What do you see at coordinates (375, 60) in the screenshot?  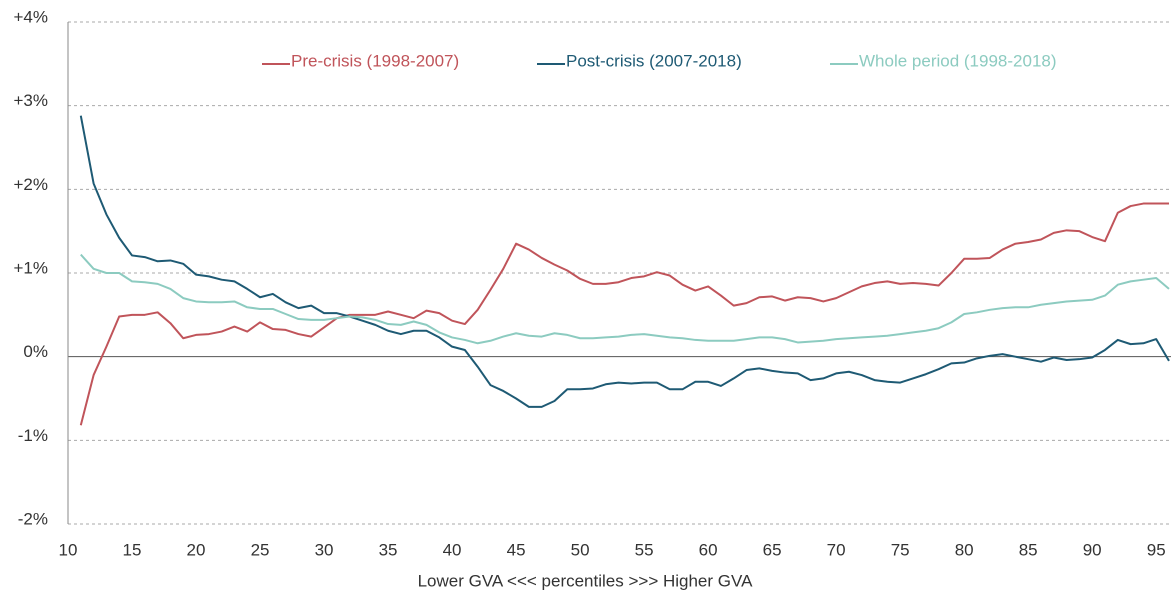 I see `legend-label: Pre-crisis (1998-2007)` at bounding box center [375, 60].